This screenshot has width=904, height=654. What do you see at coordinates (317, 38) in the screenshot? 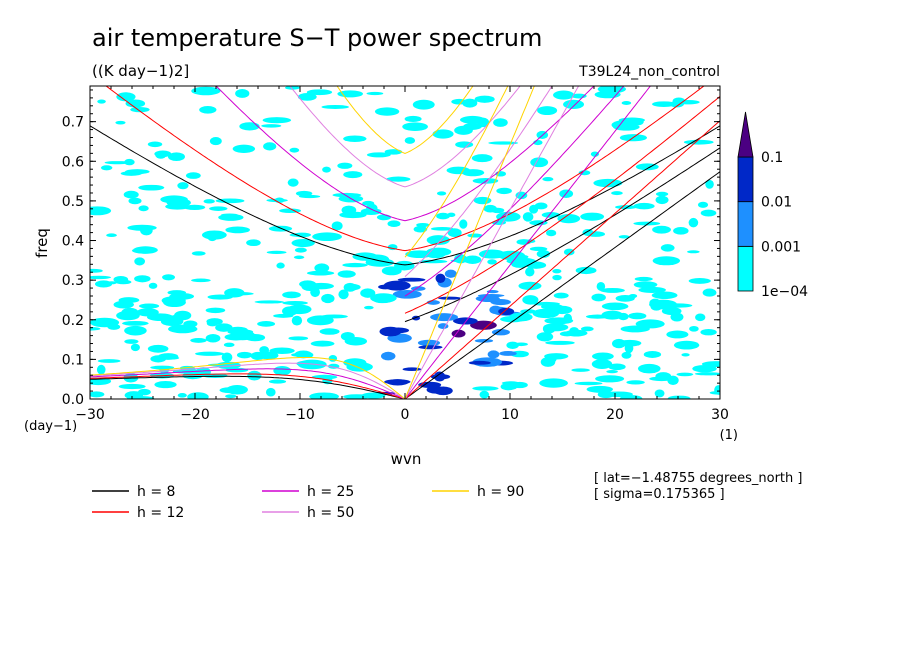
I see `chart-title: air temperature S−T power spectrum` at bounding box center [317, 38].